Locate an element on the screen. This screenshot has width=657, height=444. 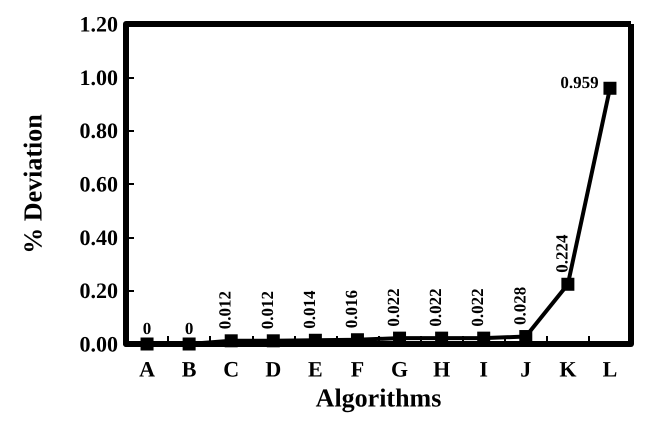
y-tick-label: 0.60 is located at coordinates (99, 184).